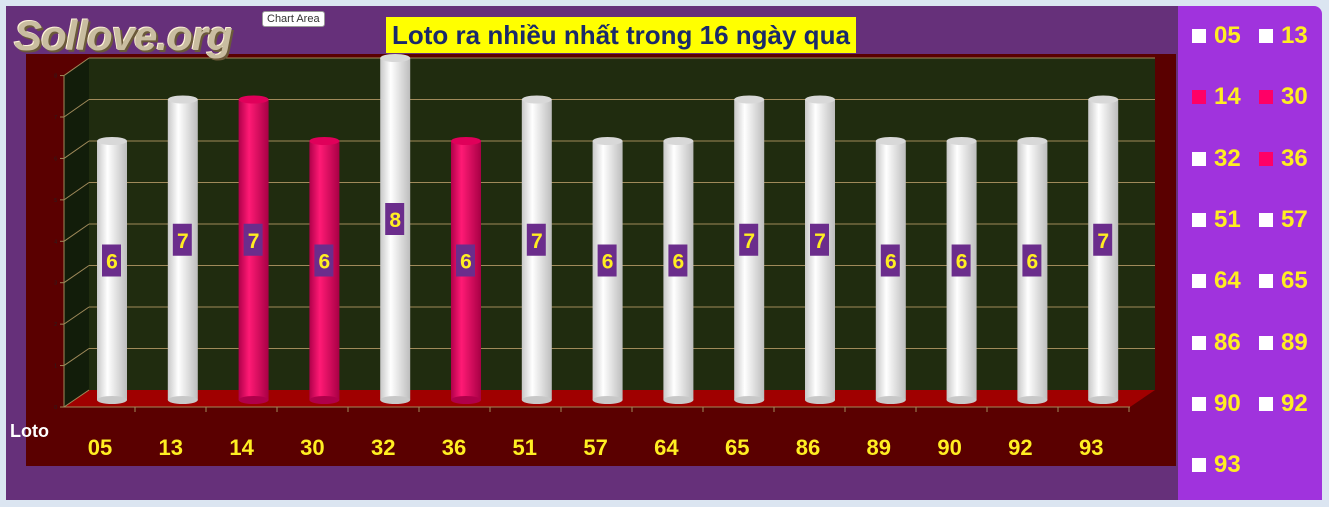 The image size is (1329, 507). I want to click on x-tick-label: 86, so click(808, 447).